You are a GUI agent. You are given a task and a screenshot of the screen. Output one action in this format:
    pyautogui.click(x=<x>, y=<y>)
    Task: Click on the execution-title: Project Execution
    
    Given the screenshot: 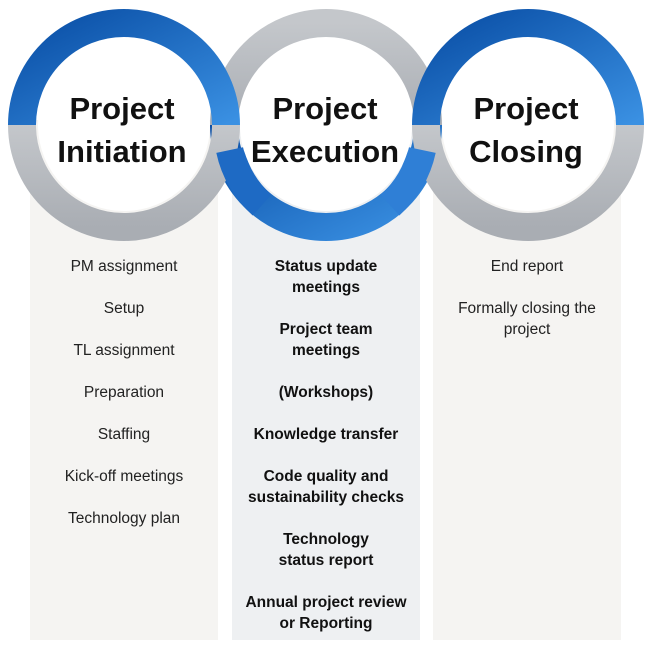 What is the action you would take?
    pyautogui.click(x=325, y=130)
    